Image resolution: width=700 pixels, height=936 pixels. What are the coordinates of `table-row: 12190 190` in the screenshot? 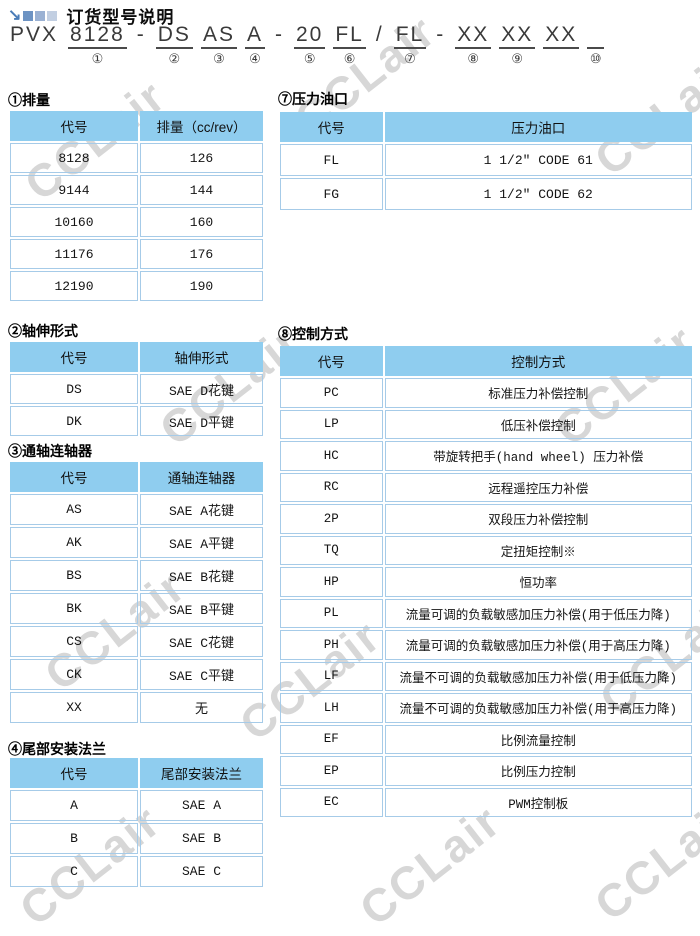 It's located at (136, 286).